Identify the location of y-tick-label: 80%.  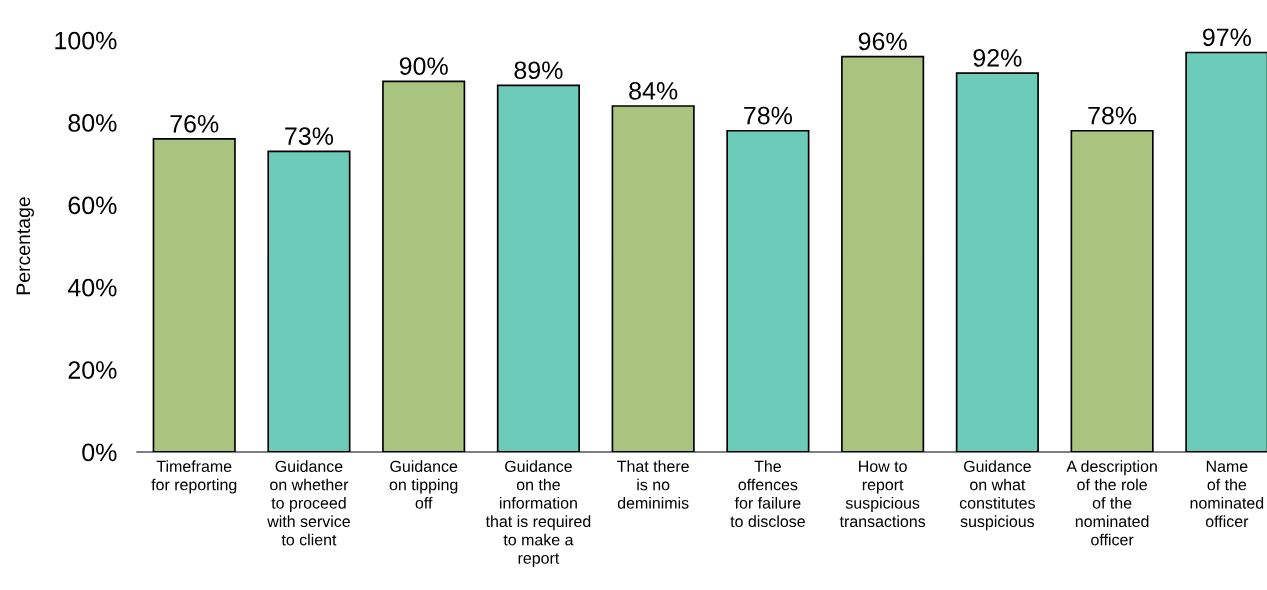
(92, 123).